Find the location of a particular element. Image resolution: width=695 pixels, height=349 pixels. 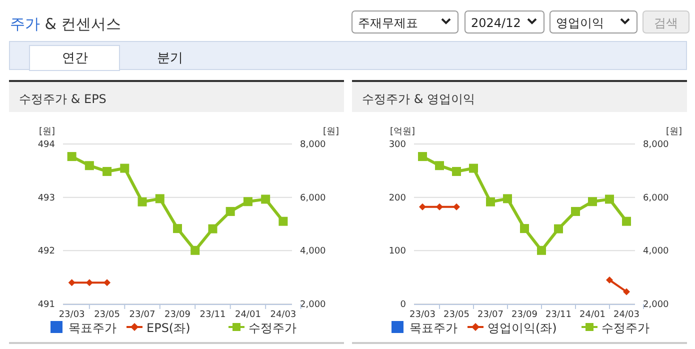

y-tick-label: 300 is located at coordinates (397, 145).